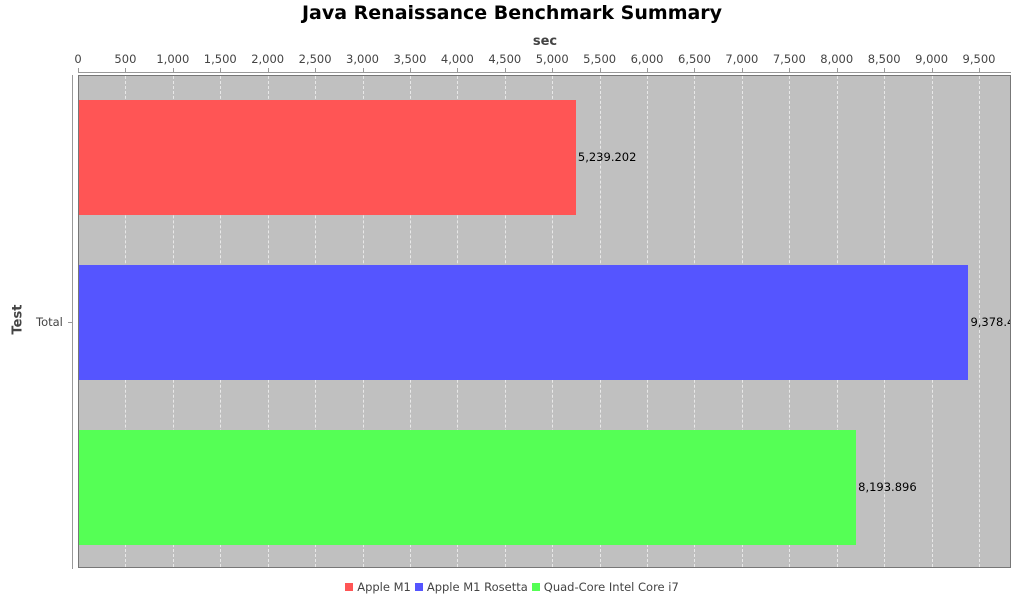  I want to click on legend-item: Apple M1, so click(378, 587).